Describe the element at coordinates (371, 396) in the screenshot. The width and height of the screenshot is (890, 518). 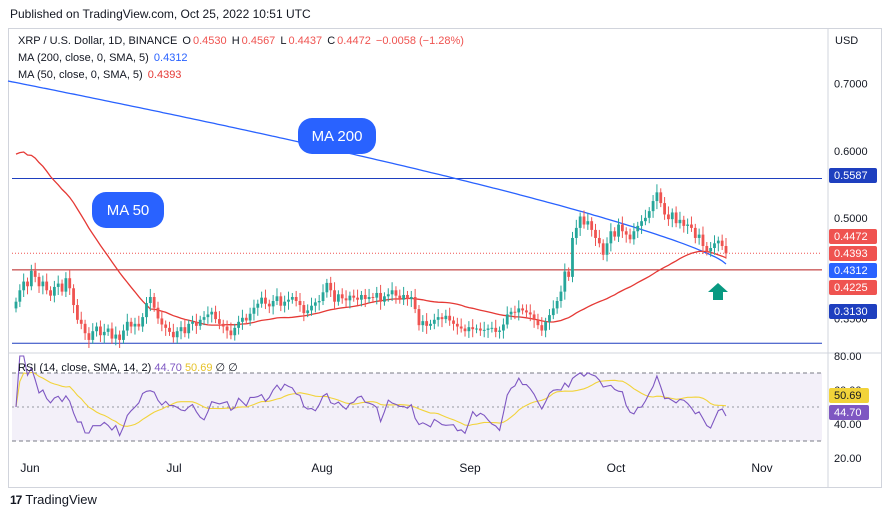
I see `rsi-line` at that location.